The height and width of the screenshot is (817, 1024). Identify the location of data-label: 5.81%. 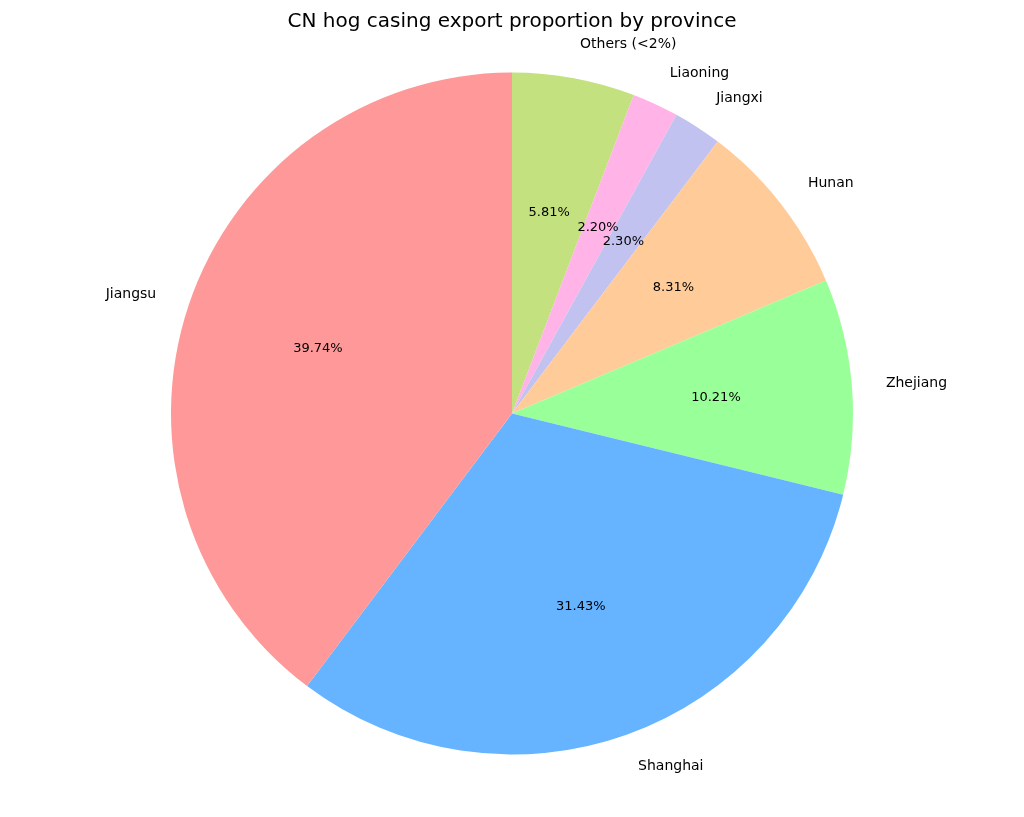
(549, 211).